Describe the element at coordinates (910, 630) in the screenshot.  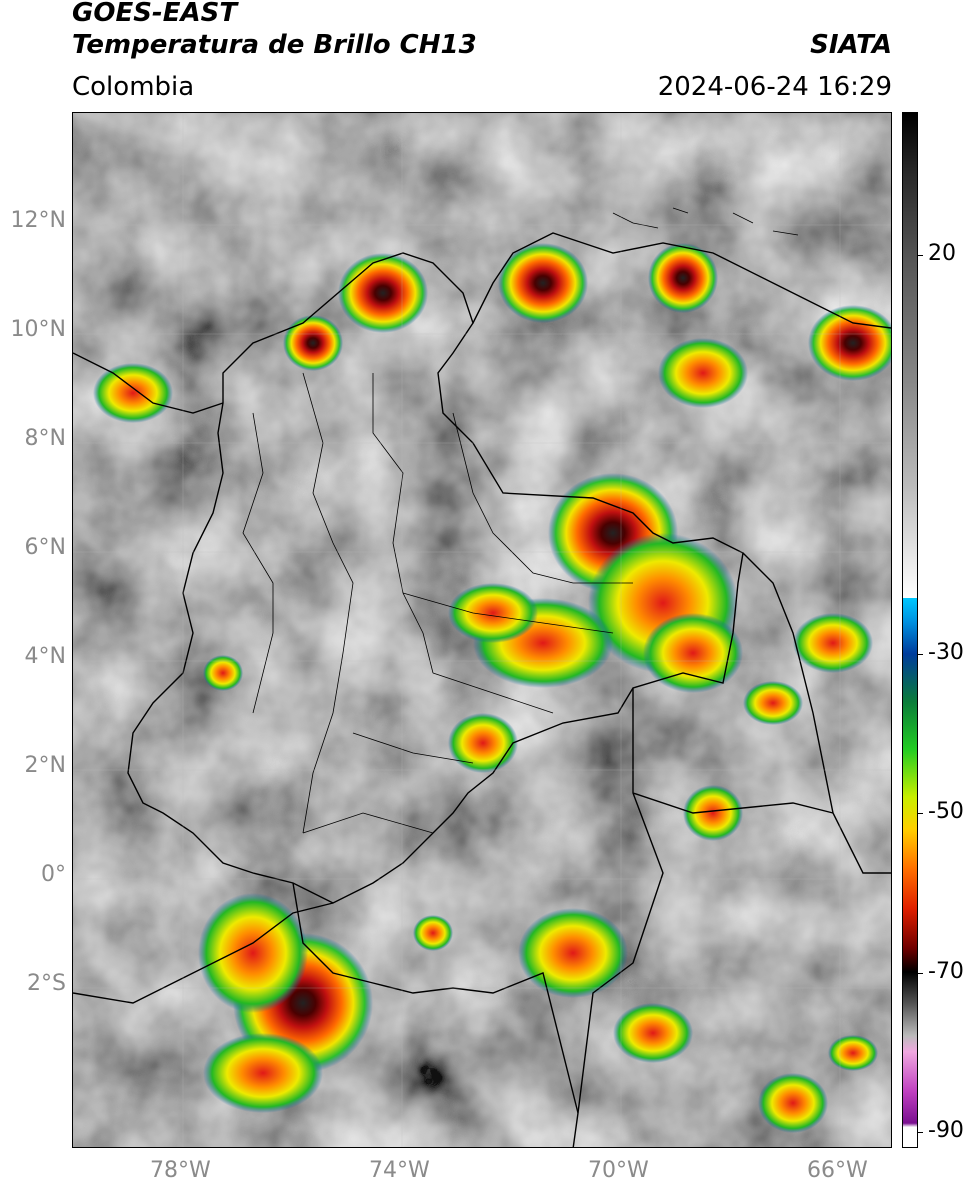
I see `colorbar` at that location.